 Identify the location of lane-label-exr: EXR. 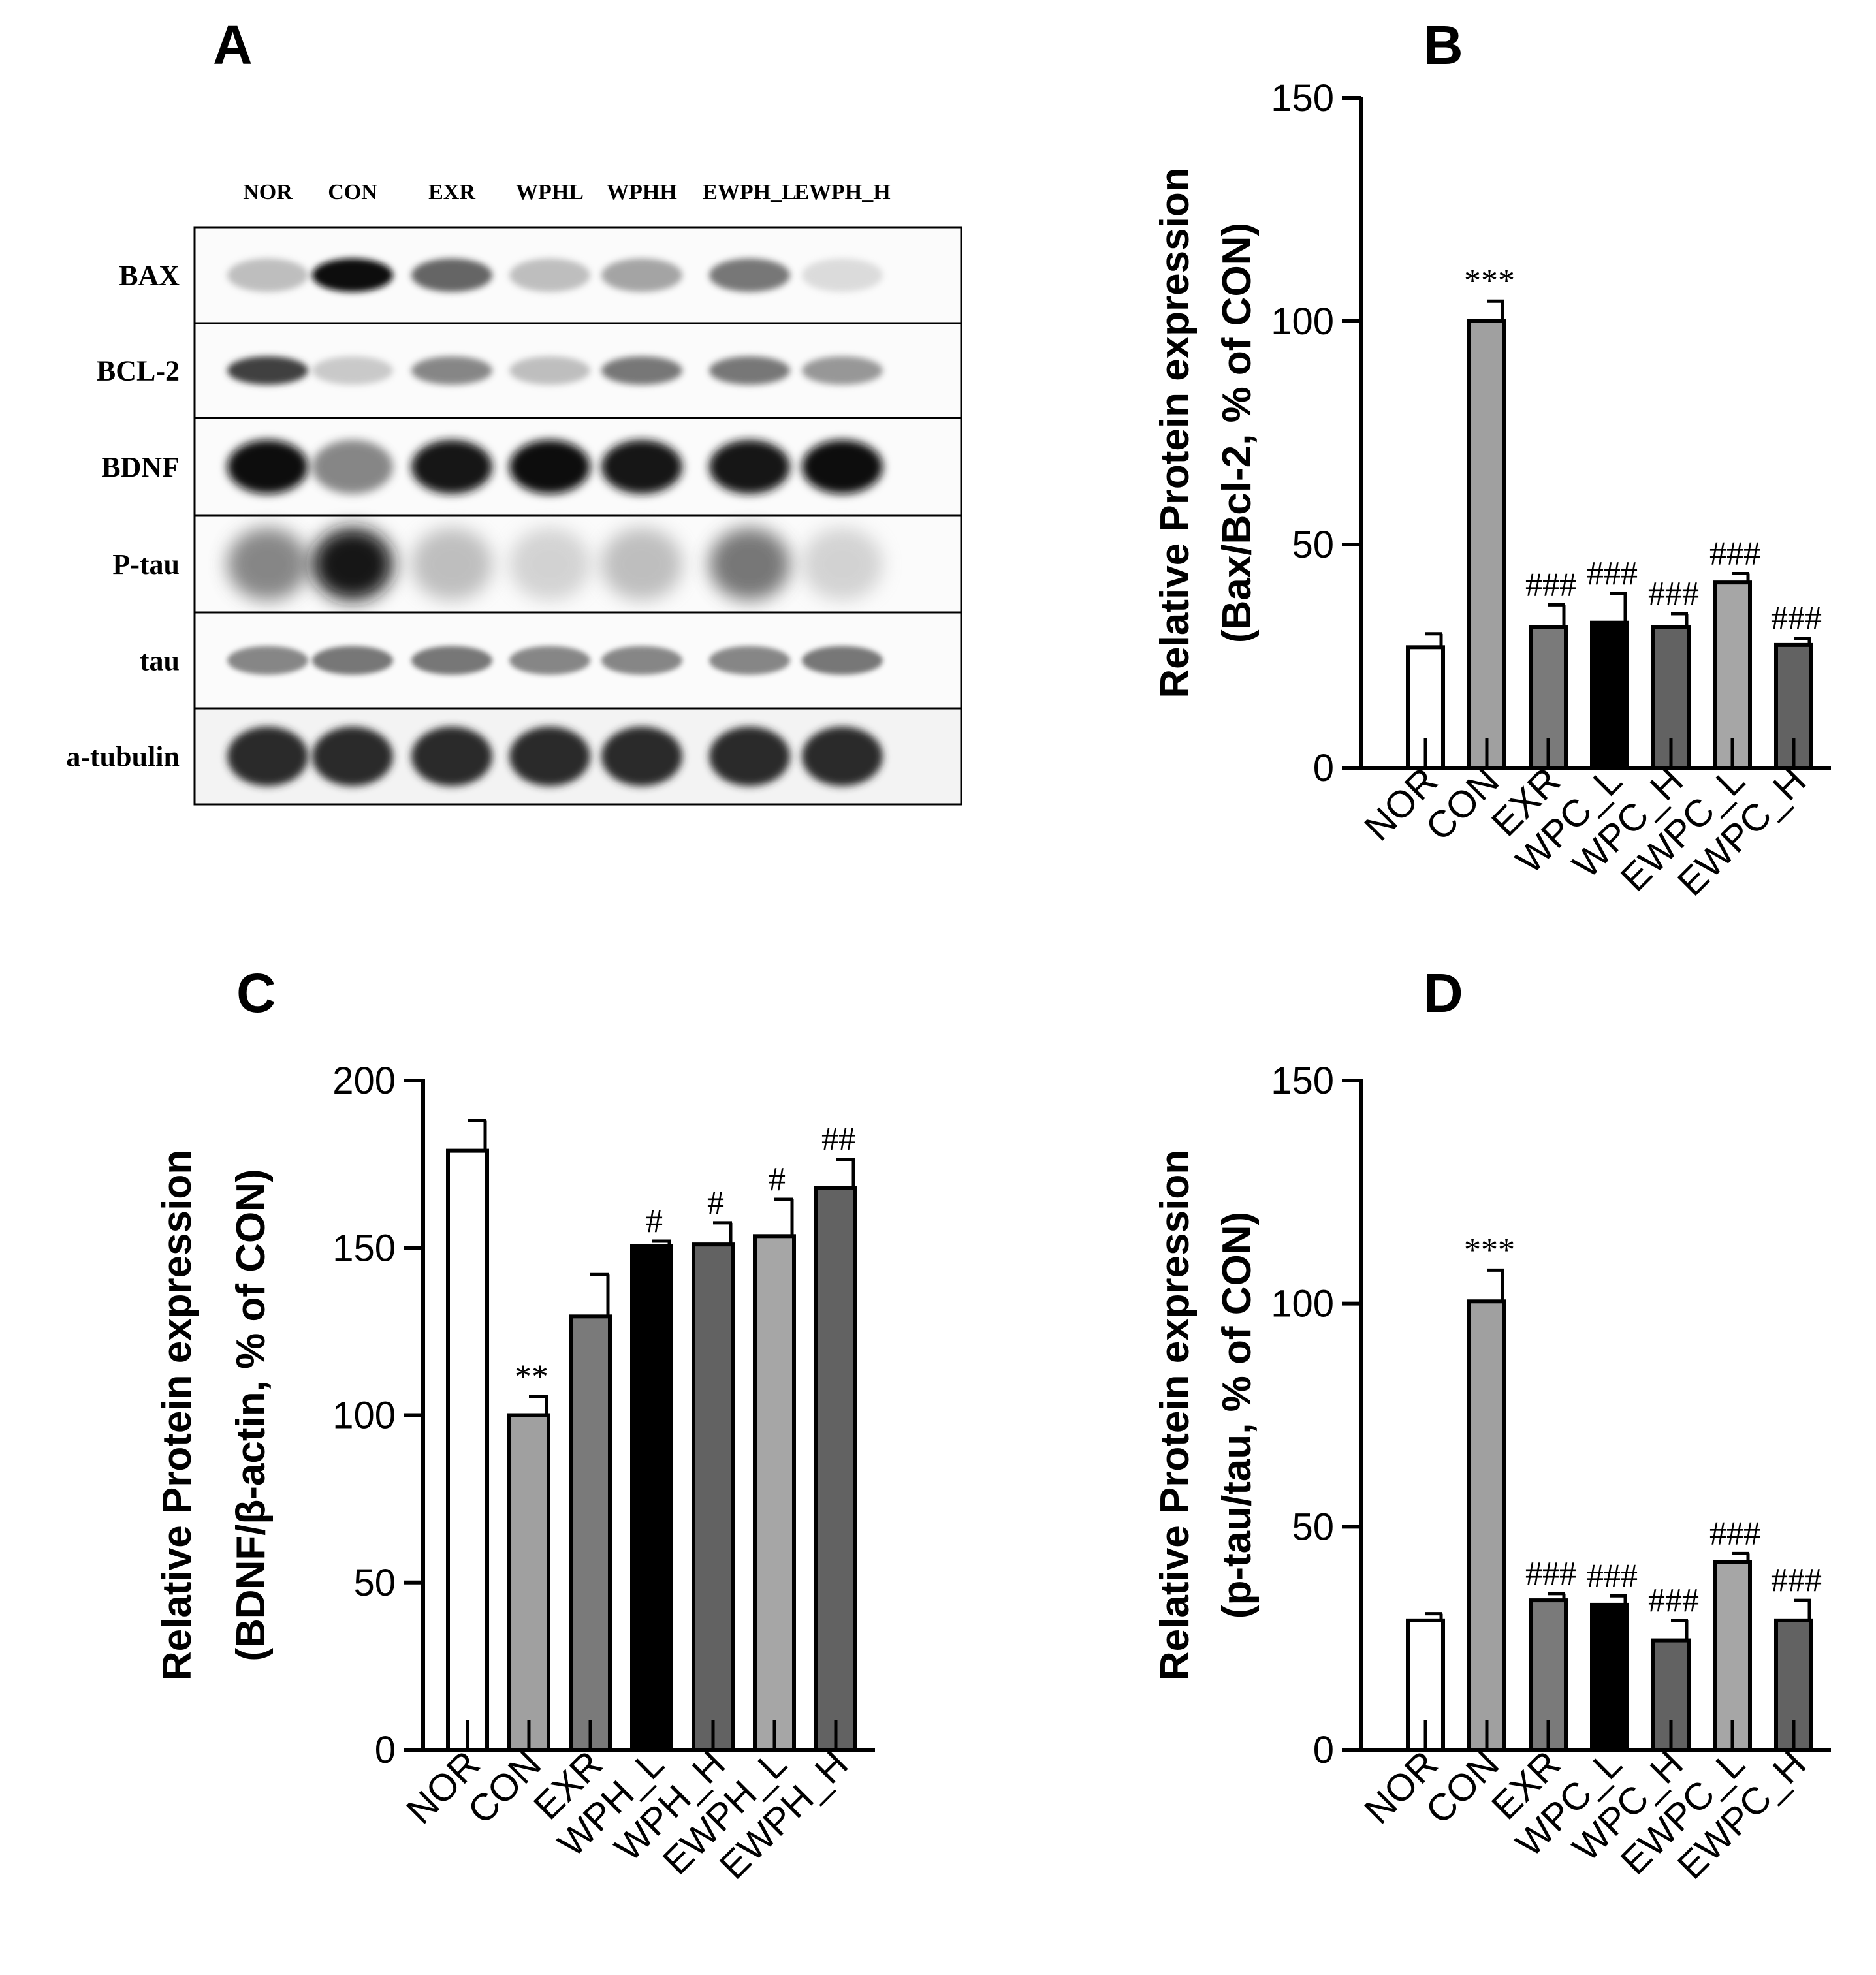
(451, 192).